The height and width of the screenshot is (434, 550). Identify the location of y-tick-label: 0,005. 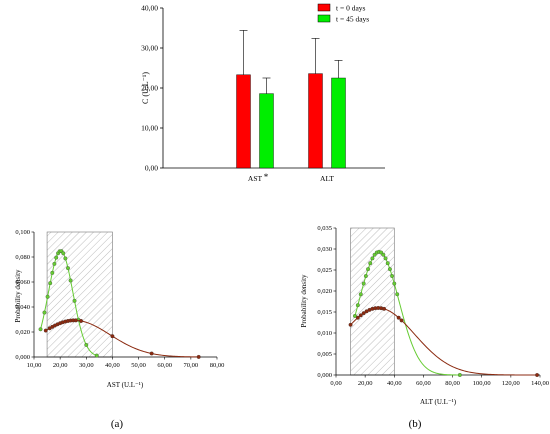
(324, 354).